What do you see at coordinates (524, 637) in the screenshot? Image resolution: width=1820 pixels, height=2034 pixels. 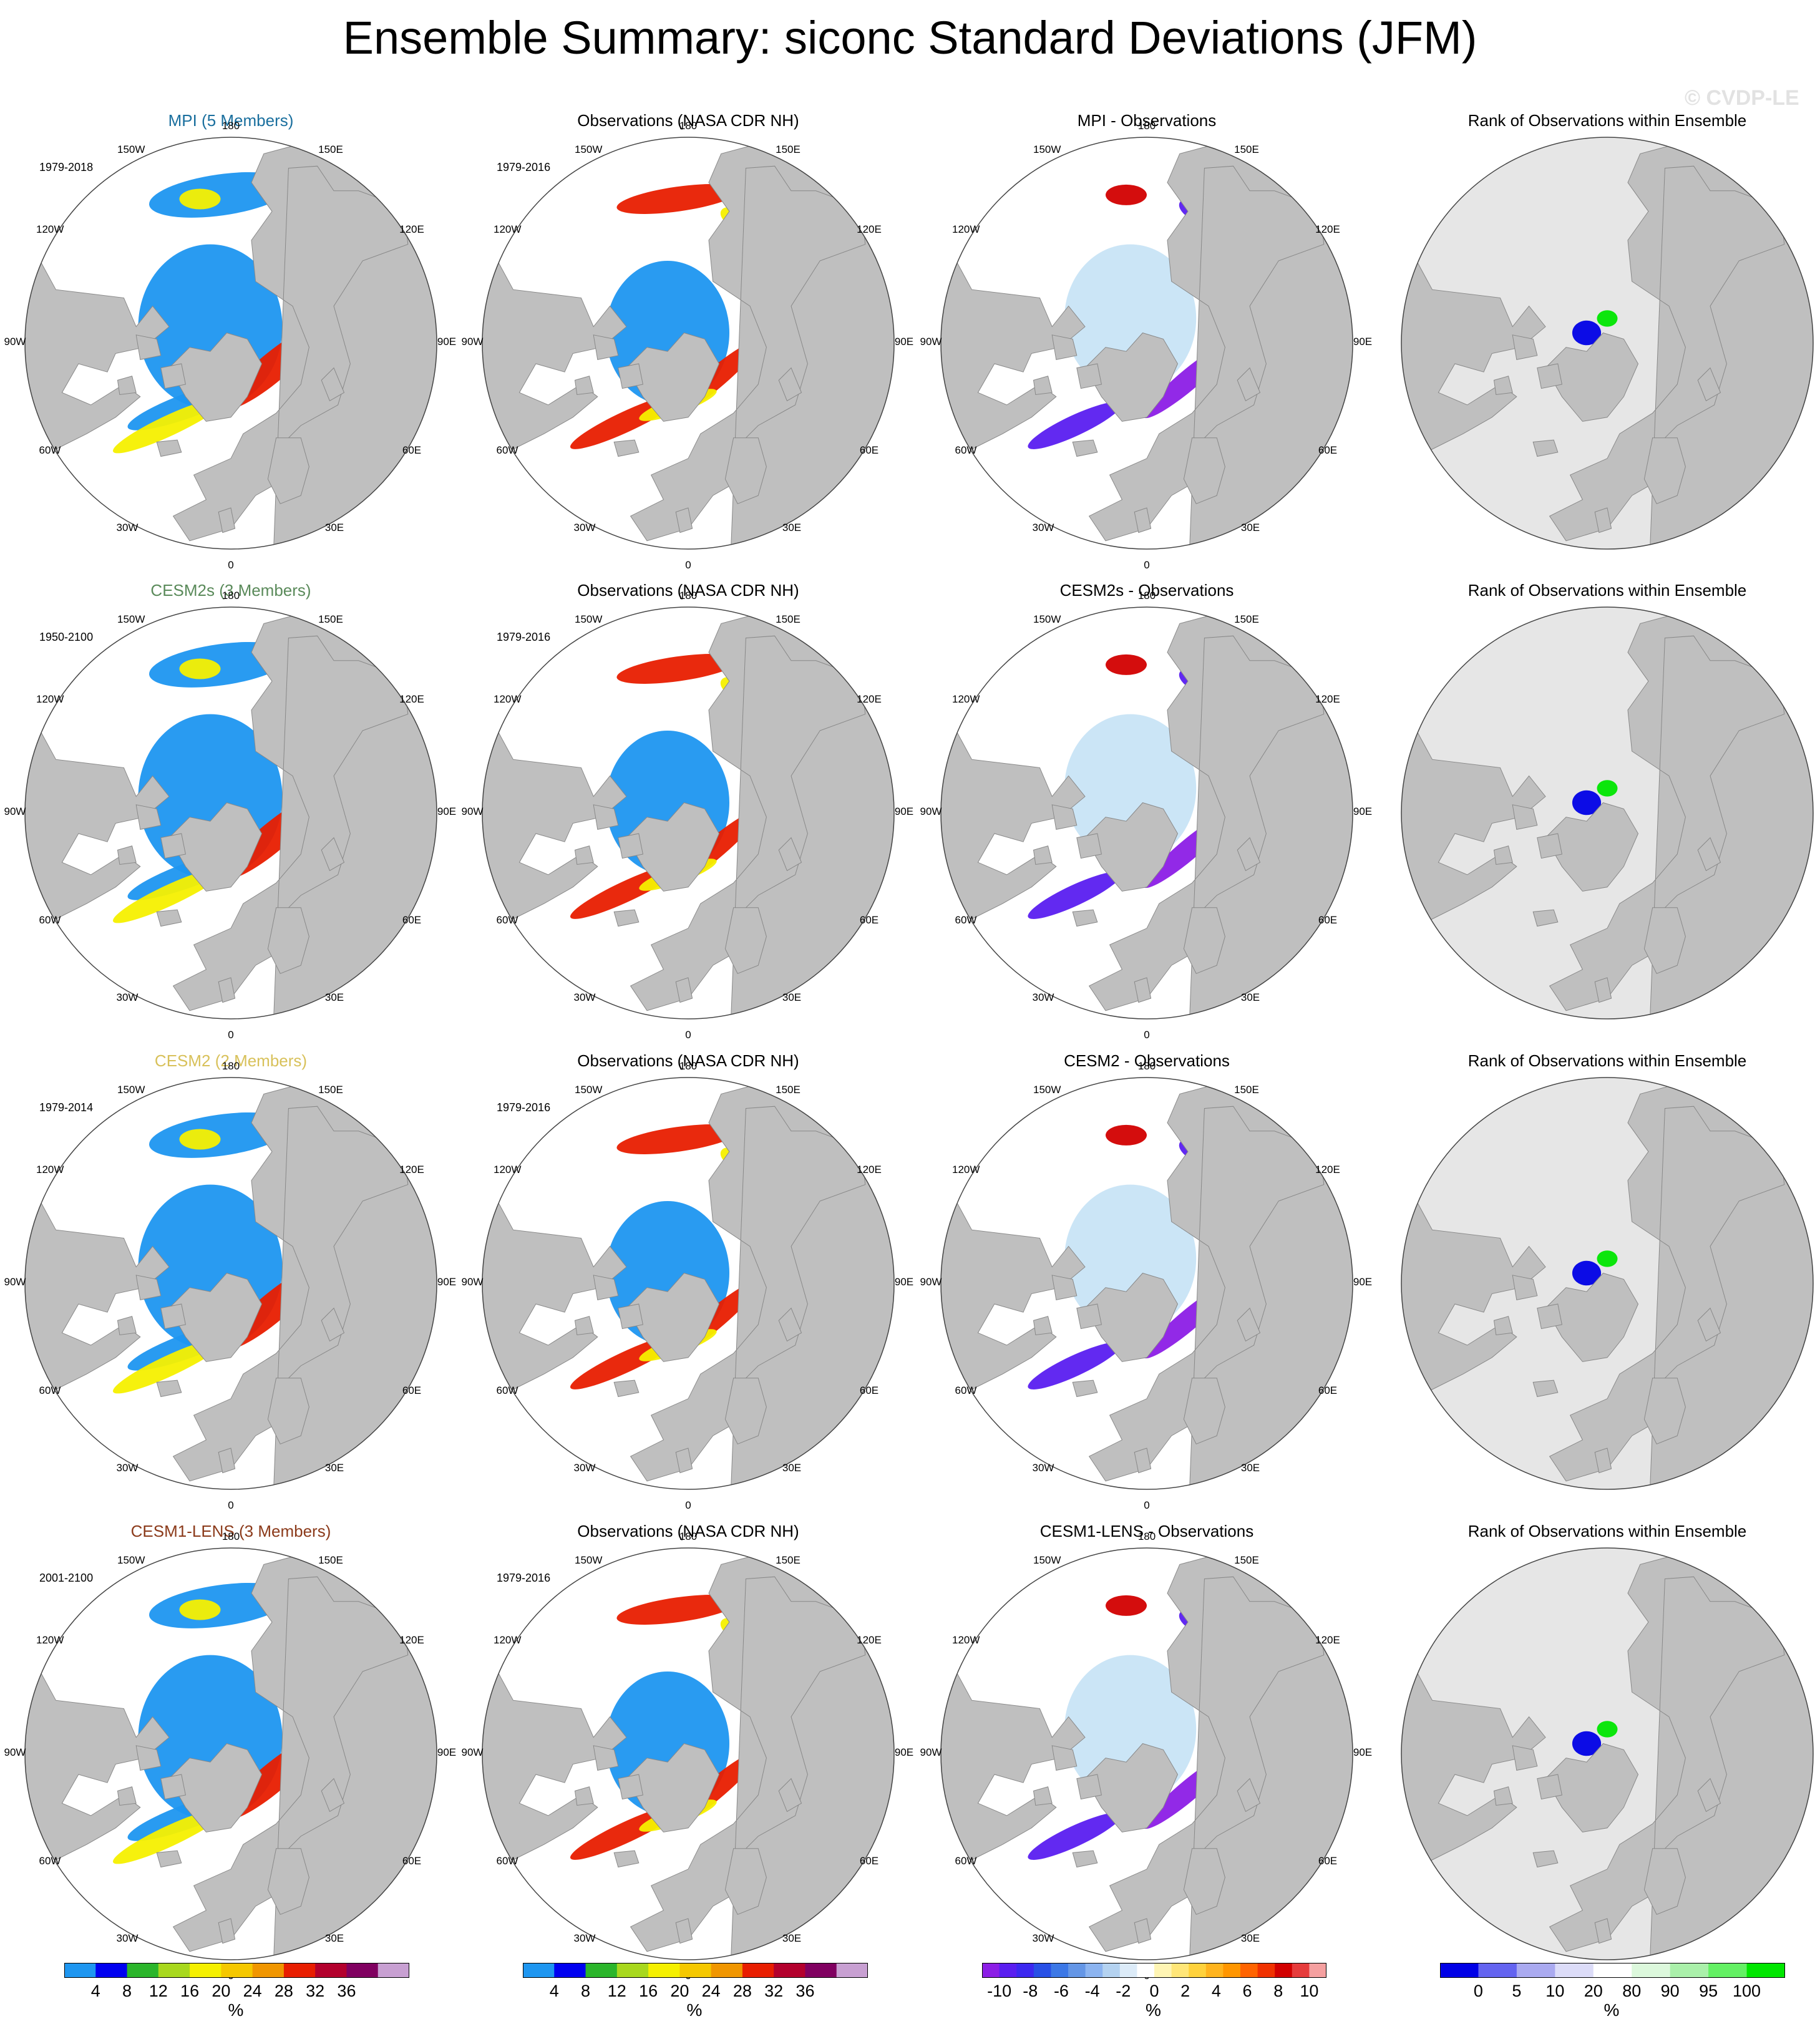 I see `period-label: 1979-2016` at bounding box center [524, 637].